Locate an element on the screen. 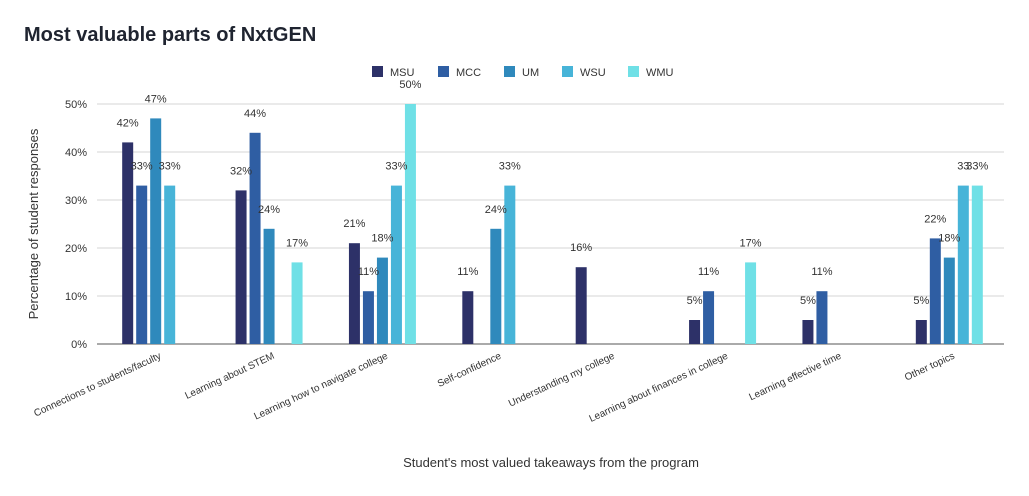 This screenshot has width=1029, height=496. y-tick-label: 40% is located at coordinates (76, 153).